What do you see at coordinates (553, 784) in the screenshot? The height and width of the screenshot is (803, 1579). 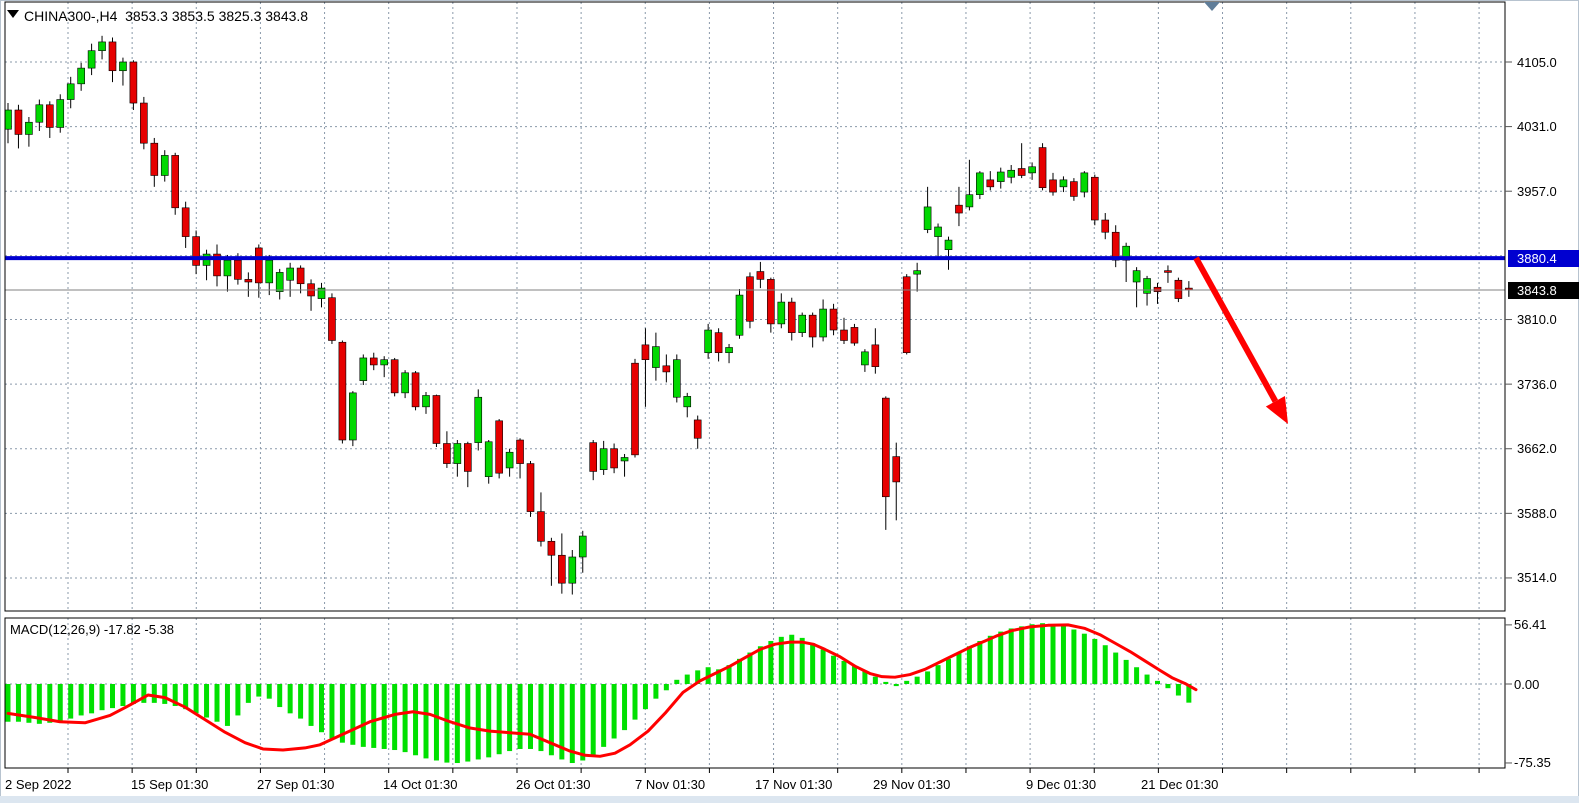 I see `time-axis-label: 26 Oct 01:30` at bounding box center [553, 784].